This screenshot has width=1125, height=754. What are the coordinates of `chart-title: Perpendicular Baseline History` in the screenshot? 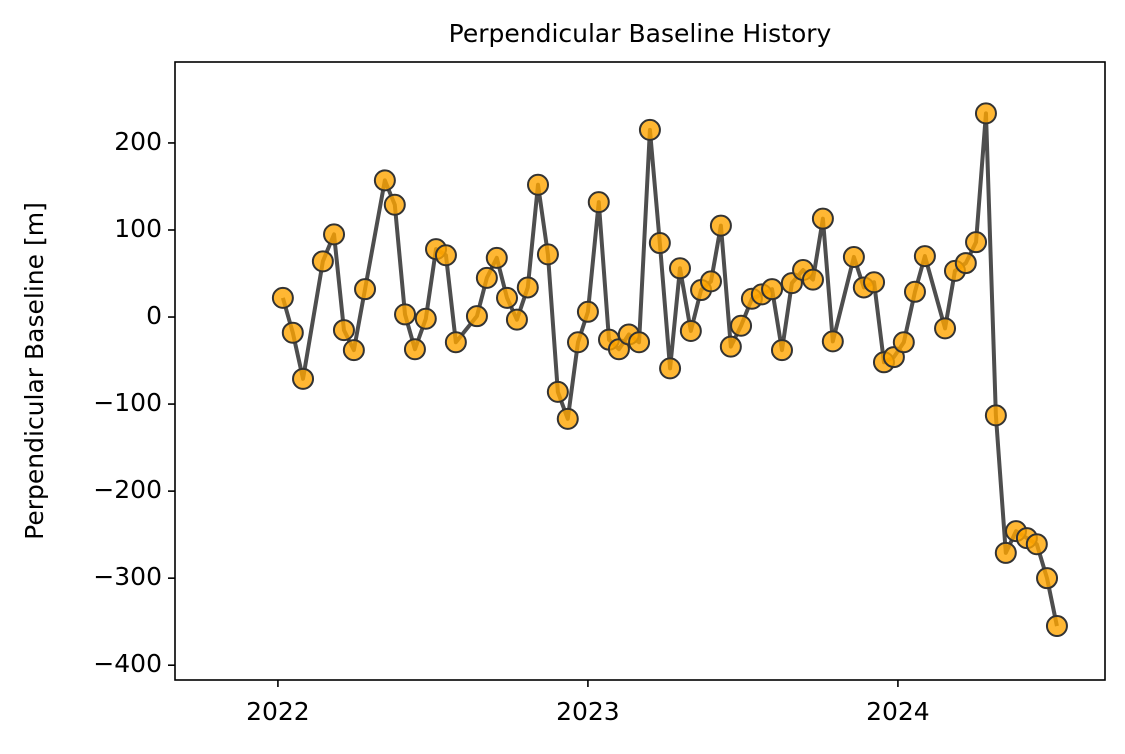 It's located at (640, 33).